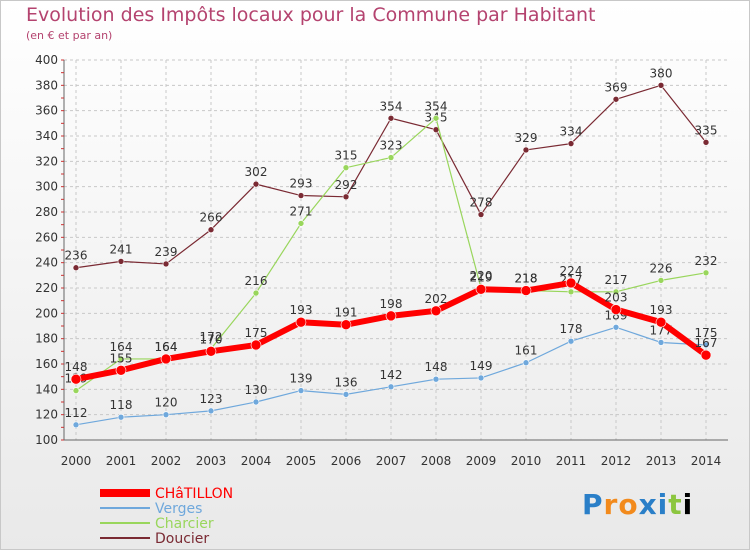 This screenshot has height=550, width=750. Describe the element at coordinates (46, 415) in the screenshot. I see `y-tick-label: 120` at that location.